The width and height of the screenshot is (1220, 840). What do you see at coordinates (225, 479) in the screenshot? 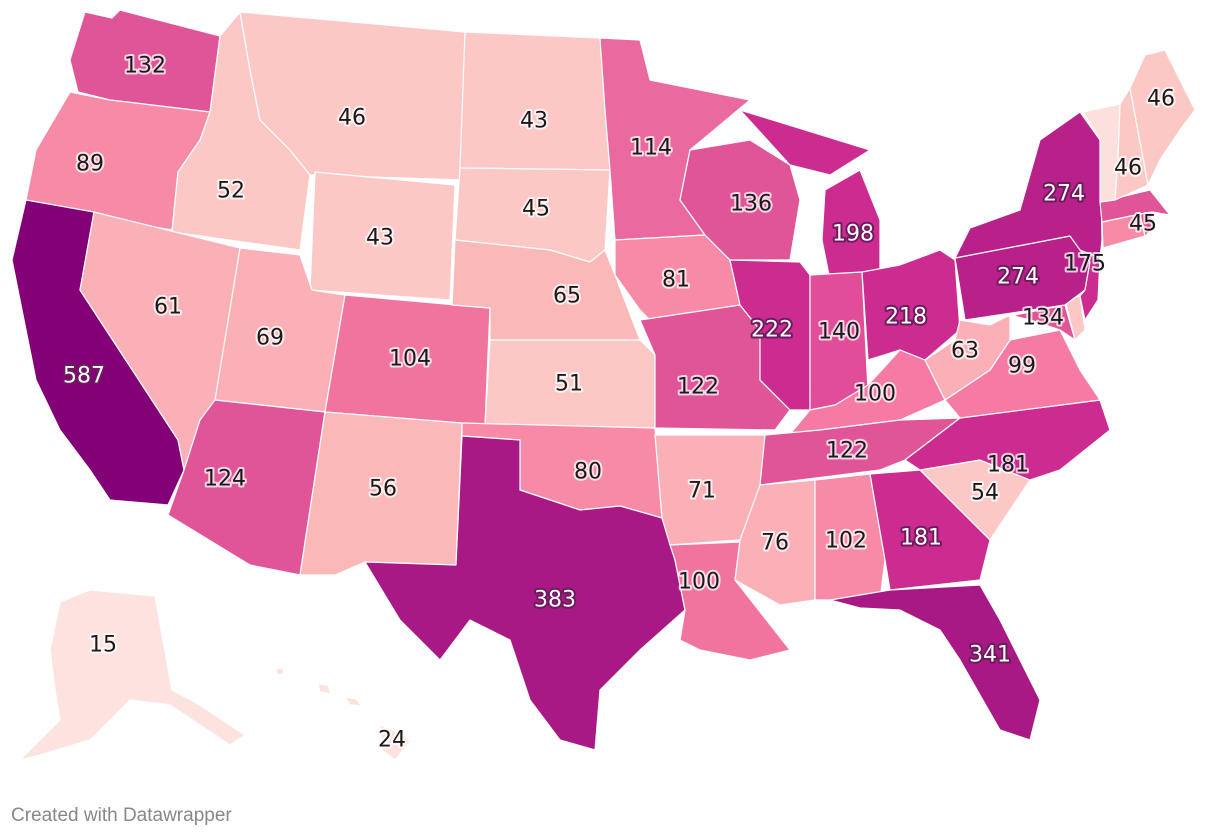
I see `state-label-az: 124` at bounding box center [225, 479].